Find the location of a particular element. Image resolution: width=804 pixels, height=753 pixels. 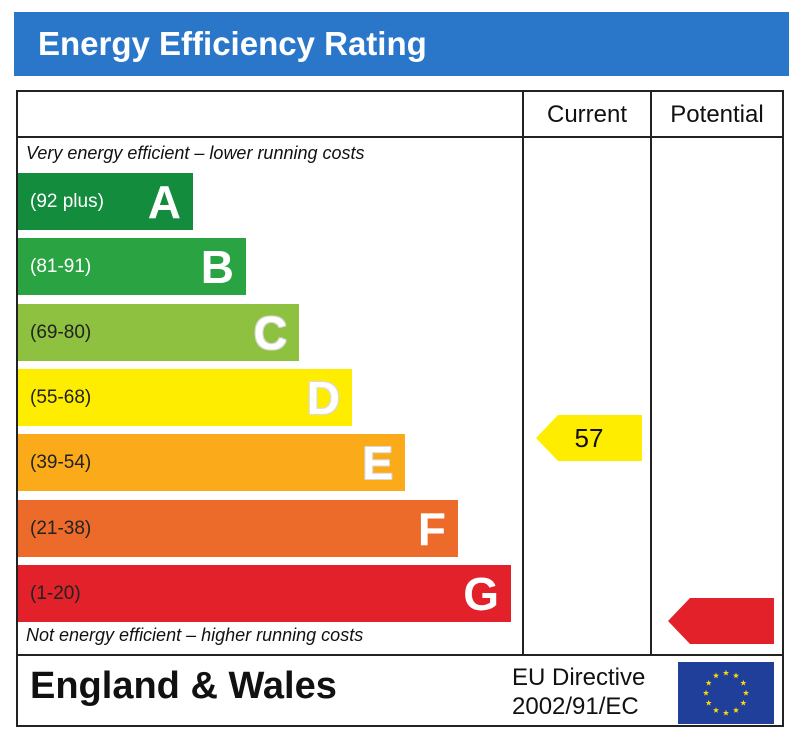

current-column-header: Current is located at coordinates (587, 114).